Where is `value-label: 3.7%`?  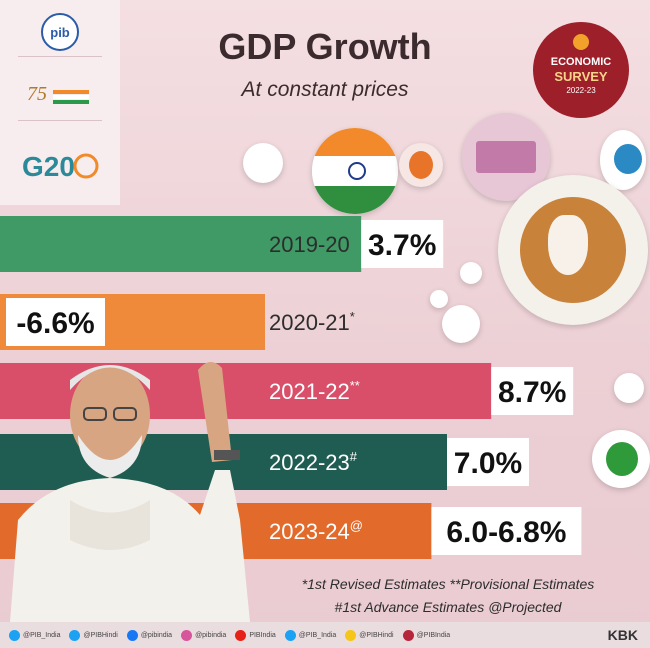
value-label: 3.7% is located at coordinates (402, 245).